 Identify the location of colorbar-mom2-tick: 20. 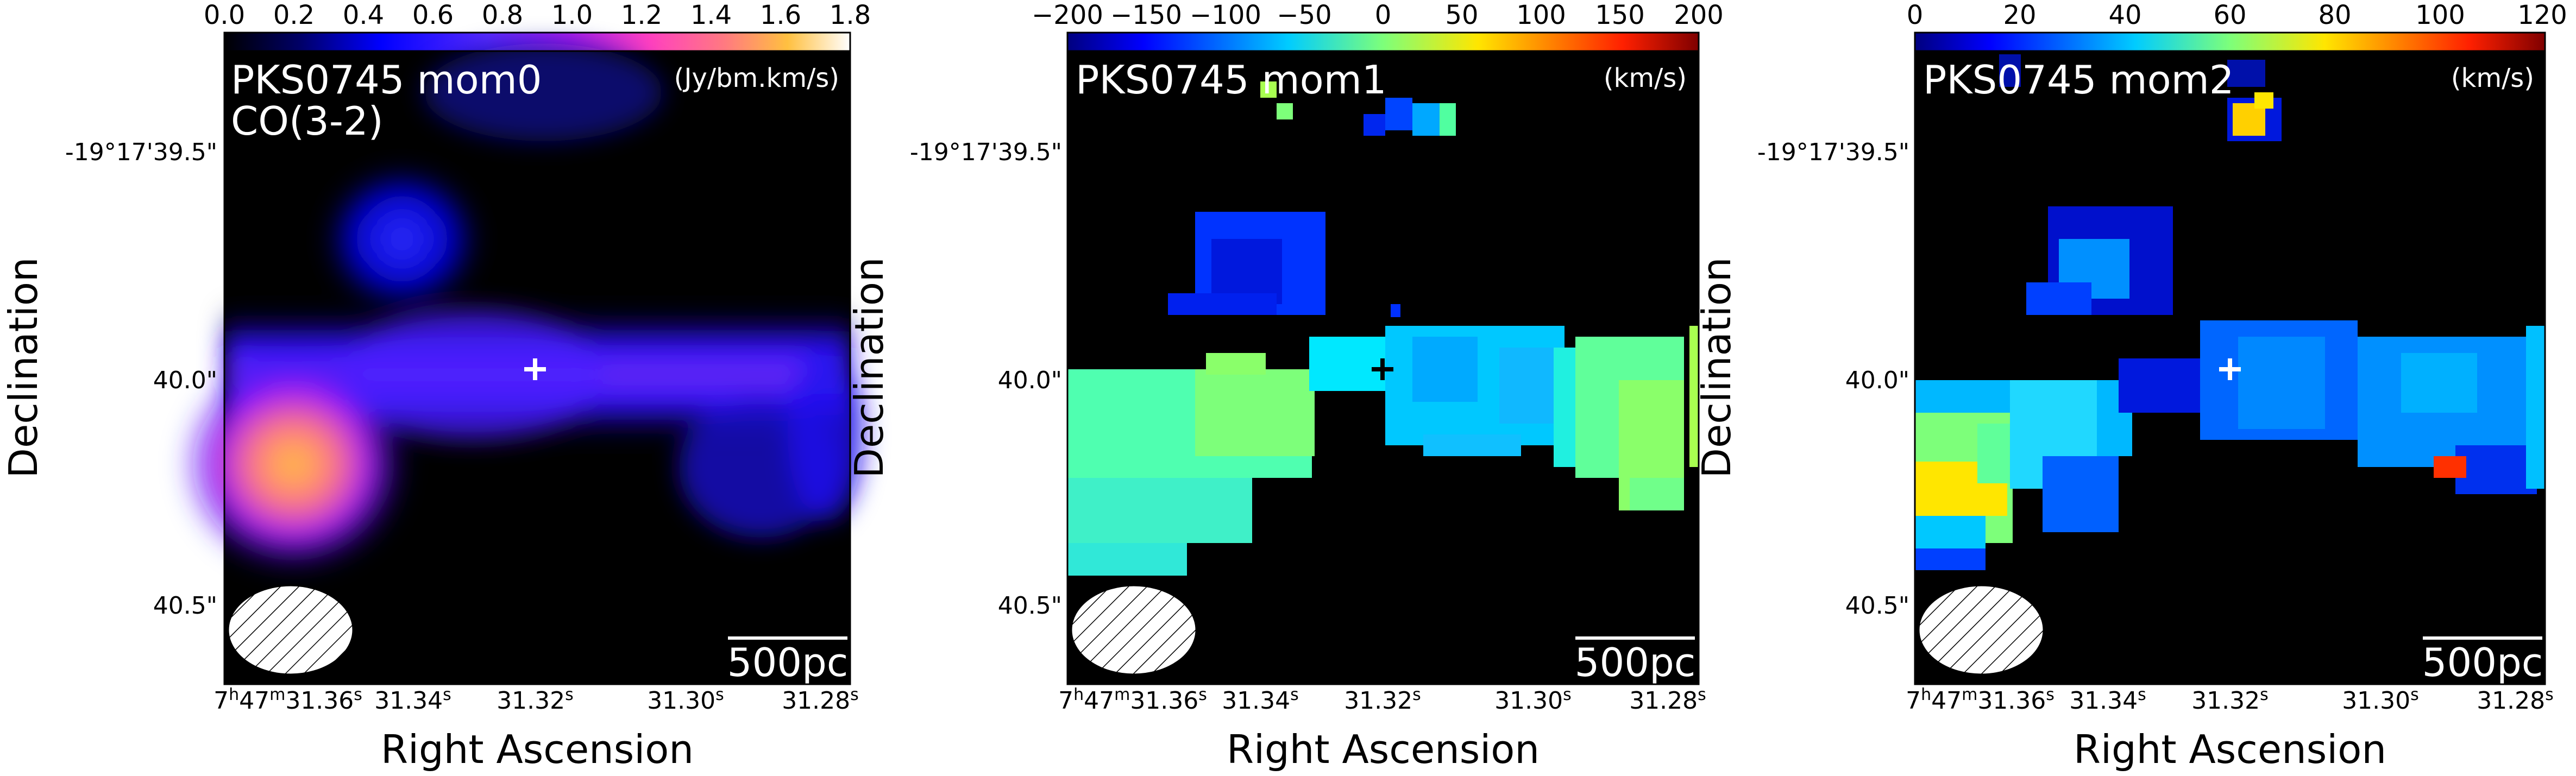
(2019, 15).